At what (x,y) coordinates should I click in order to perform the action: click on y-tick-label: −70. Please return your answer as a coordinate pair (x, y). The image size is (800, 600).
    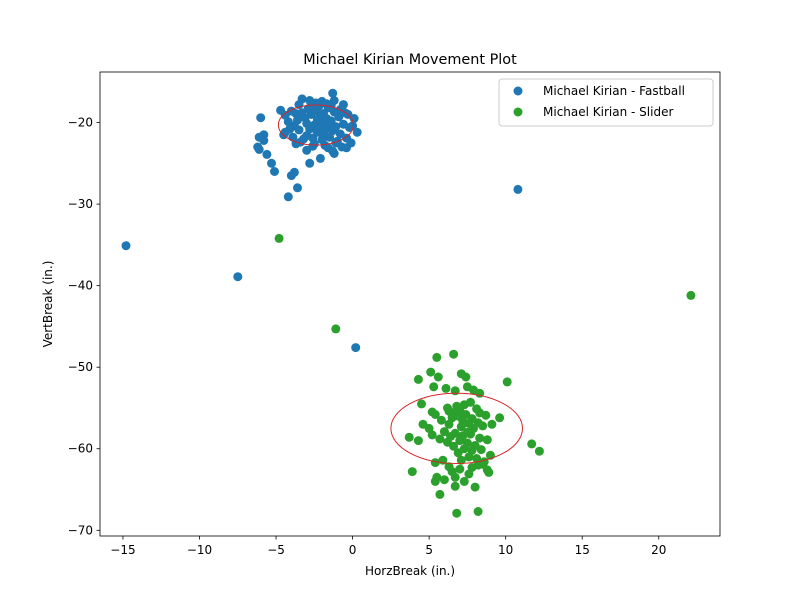
    Looking at the image, I should click on (80, 530).